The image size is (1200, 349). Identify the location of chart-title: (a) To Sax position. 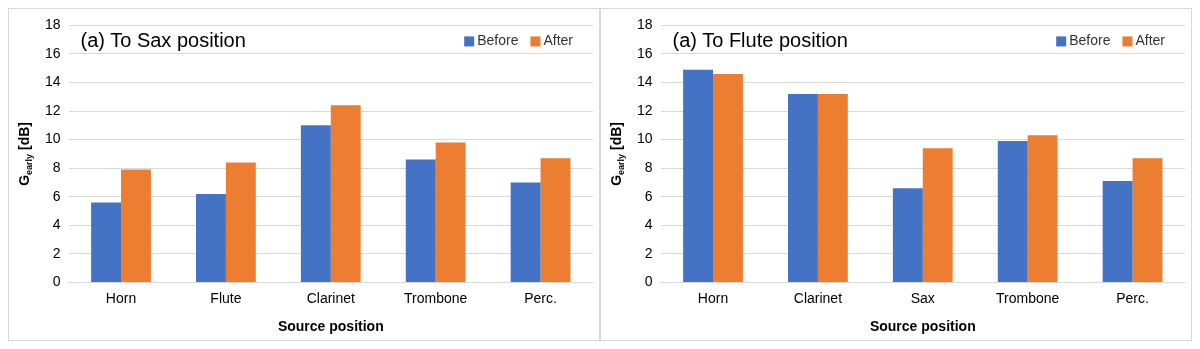
(163, 39).